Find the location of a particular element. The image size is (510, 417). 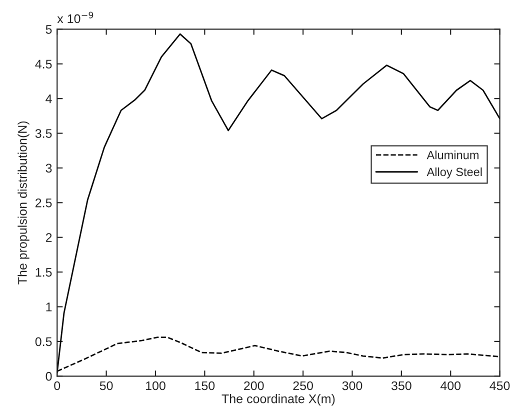

y-tick-label: 0 is located at coordinates (49, 376).